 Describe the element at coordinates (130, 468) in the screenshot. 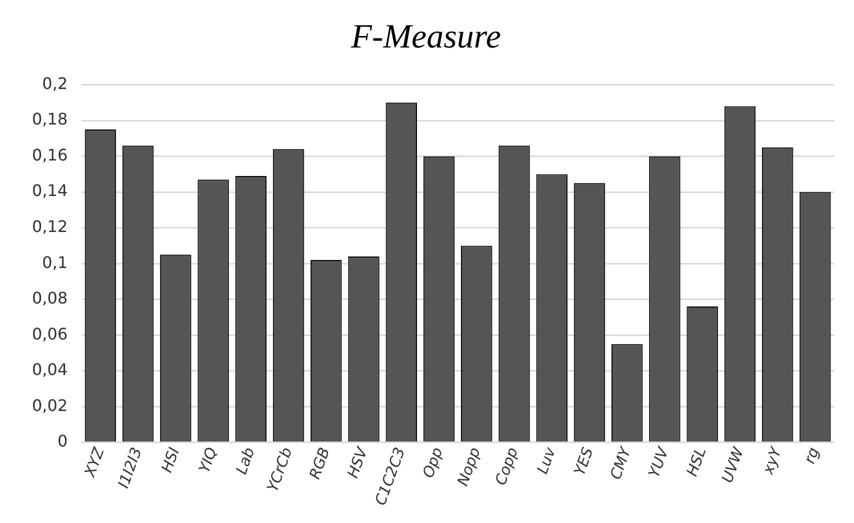

I see `x-tick-label: I1I2I3` at that location.